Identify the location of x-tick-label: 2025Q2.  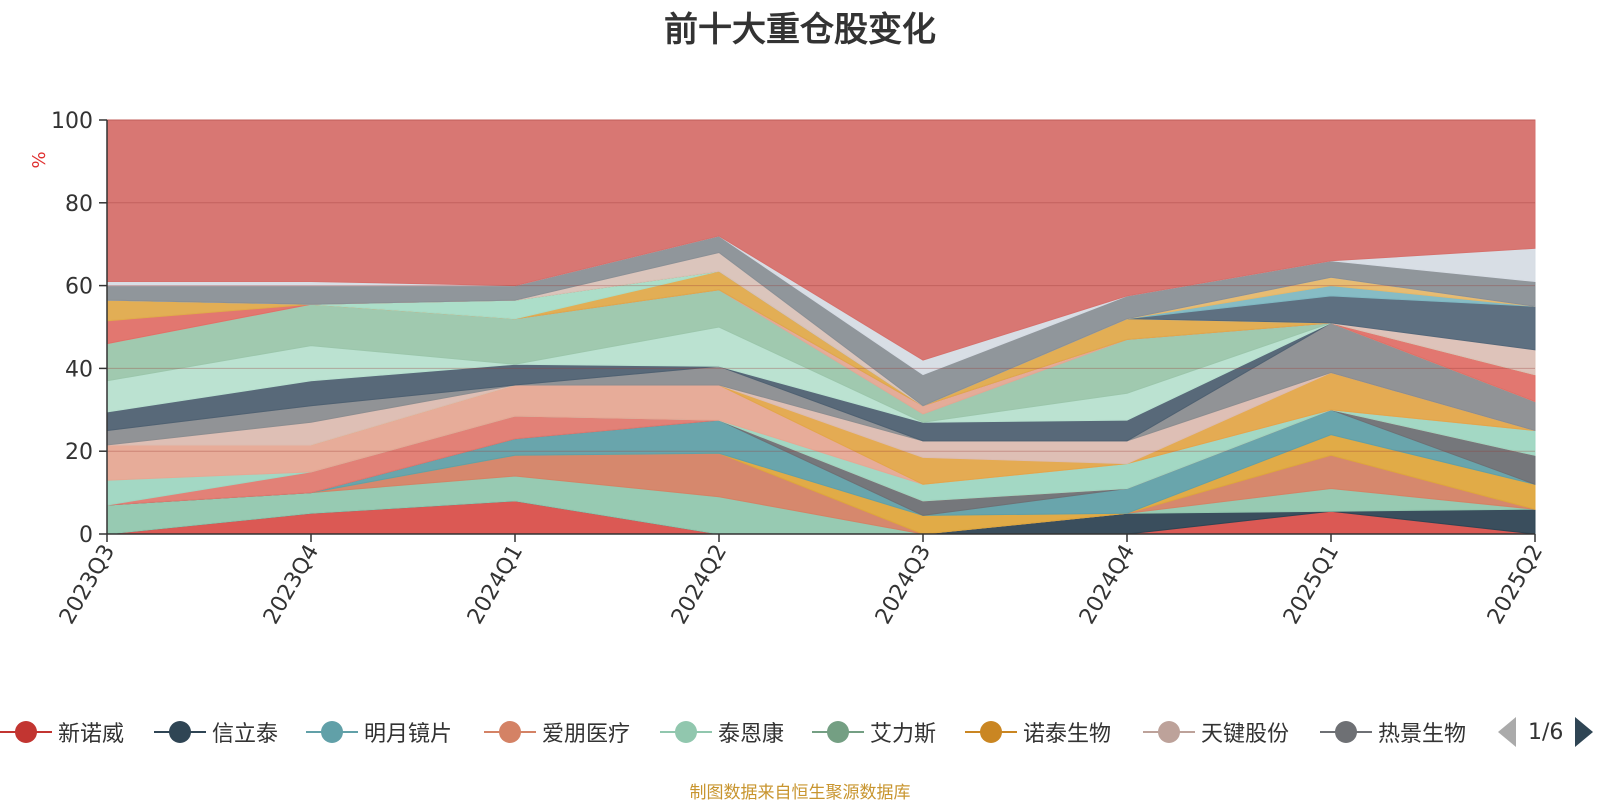
(1515, 585).